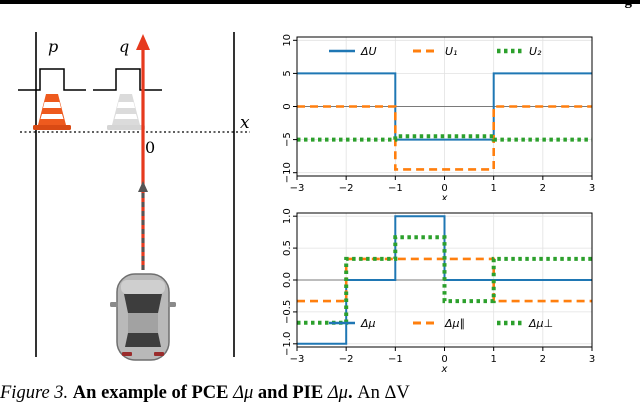  I want to click on cone-q-icon, so click(126, 112).